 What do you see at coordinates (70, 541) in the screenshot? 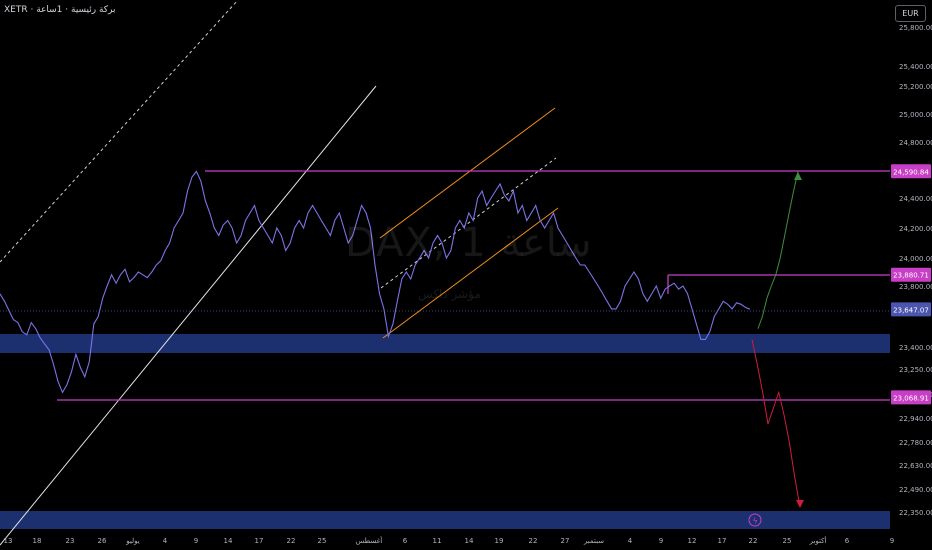
I see `x-tick-label: 23` at bounding box center [70, 541].